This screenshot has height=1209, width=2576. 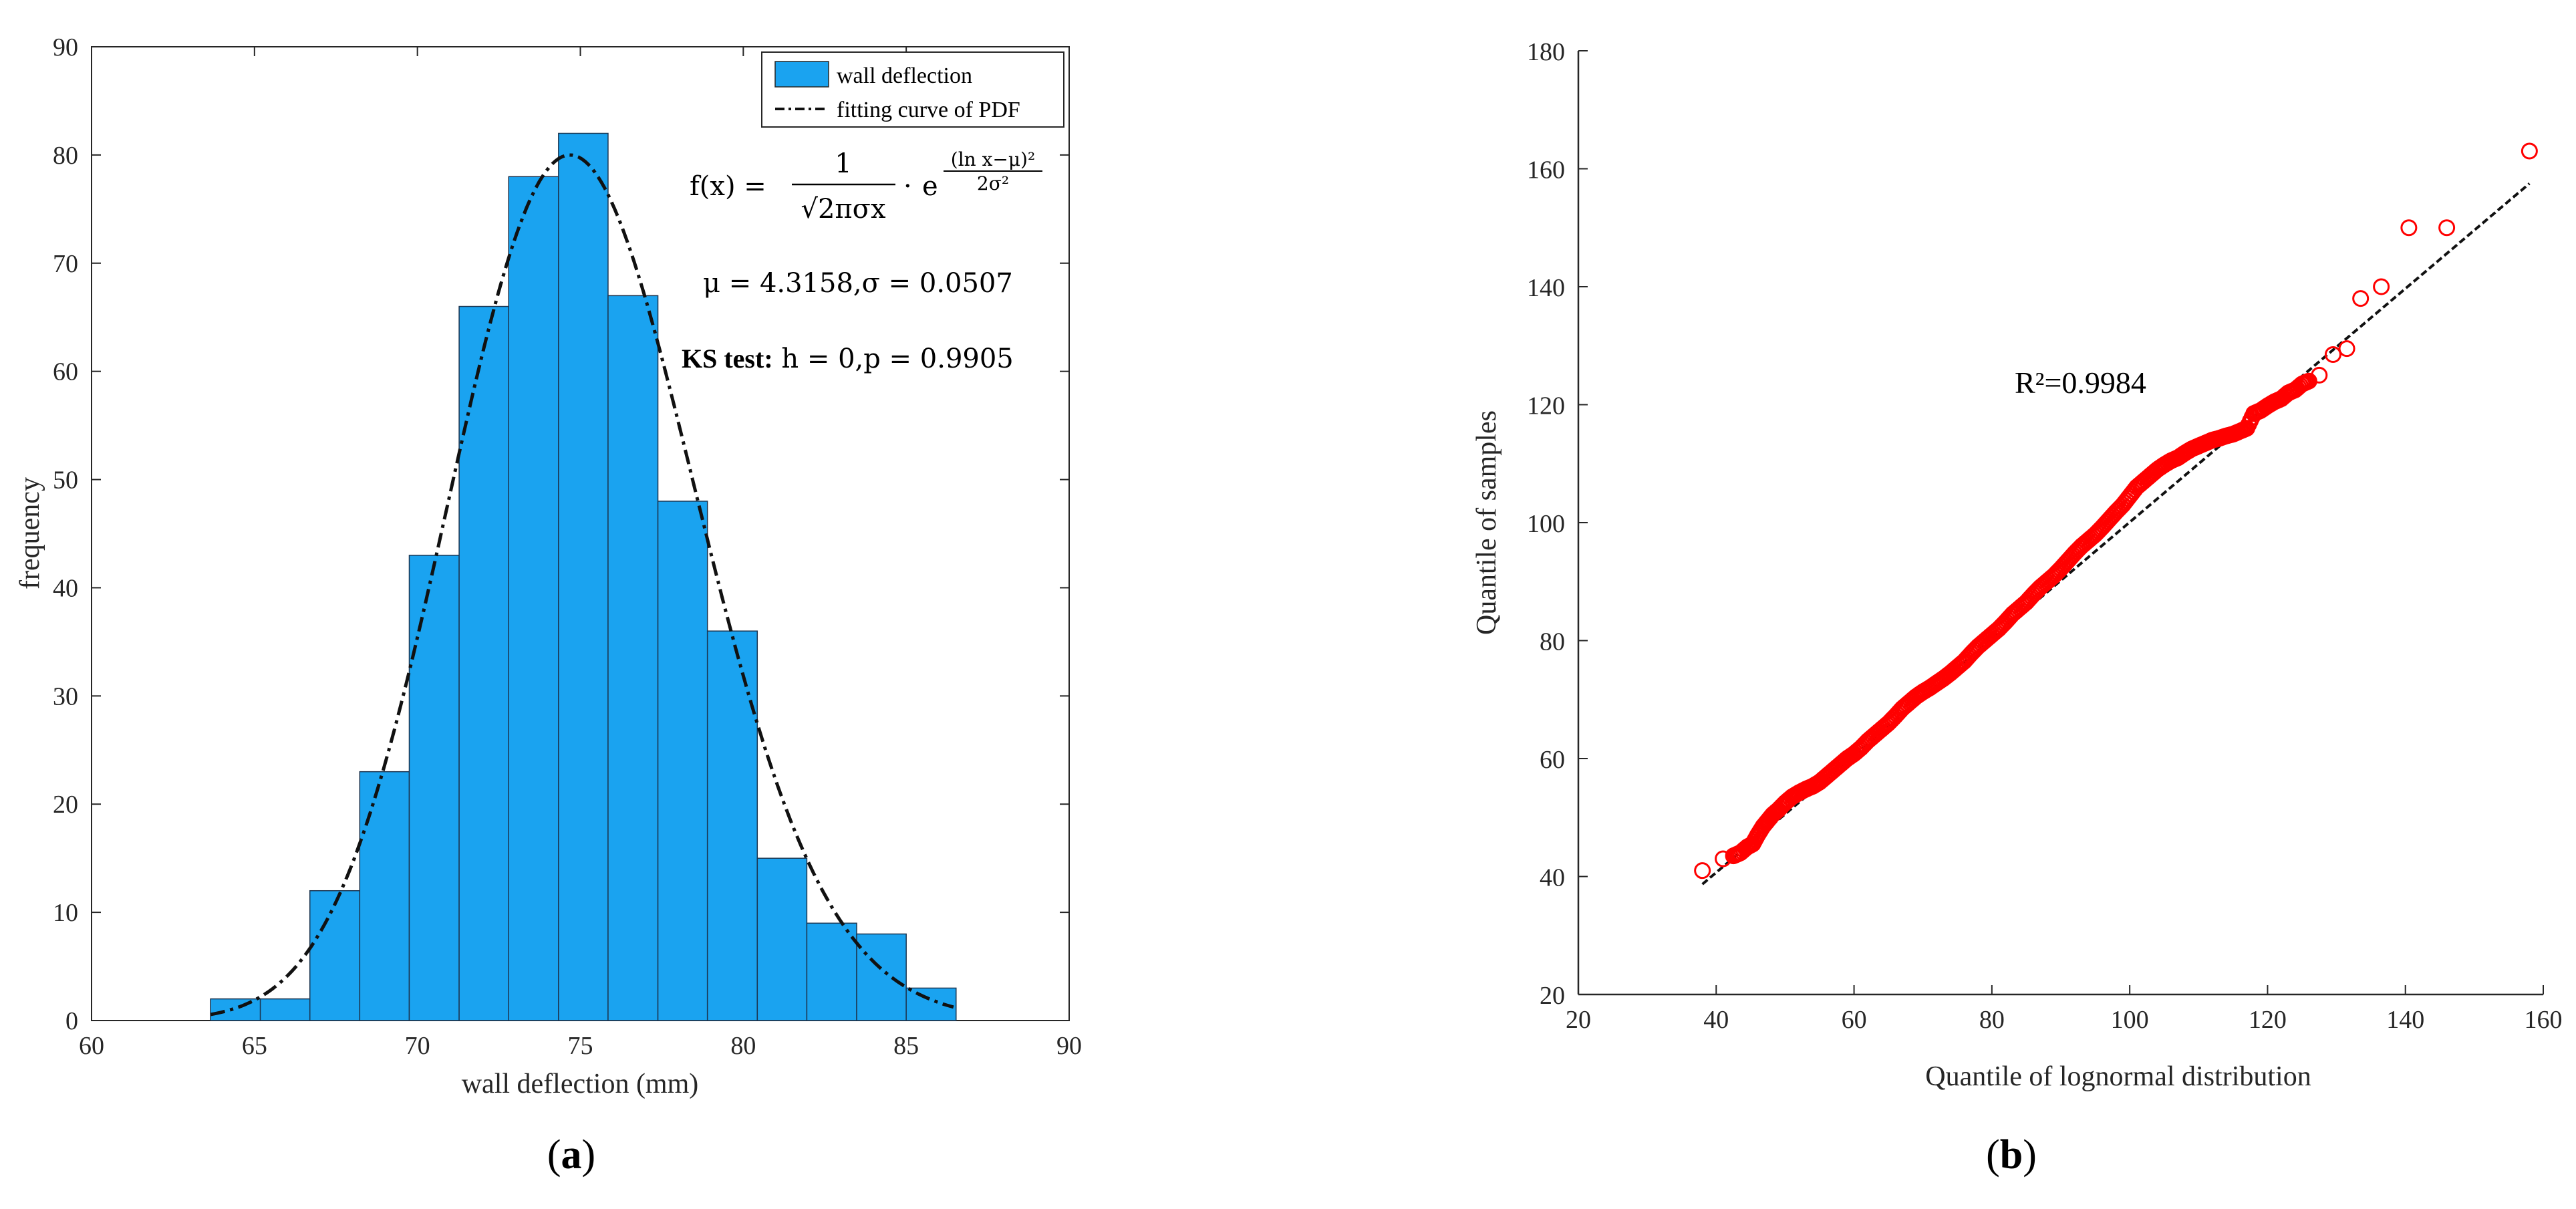 I want to click on y-tick-label: 30, so click(x=65, y=696).